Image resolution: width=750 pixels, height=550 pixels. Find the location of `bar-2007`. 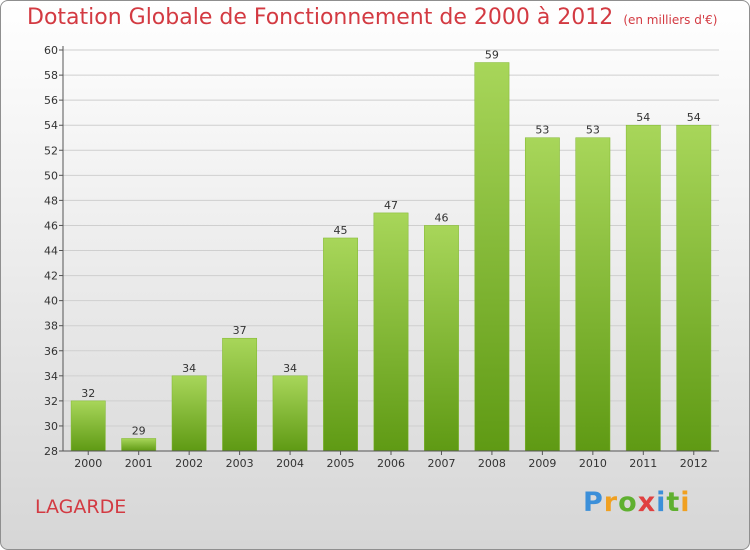

bar-2007 is located at coordinates (441, 338).